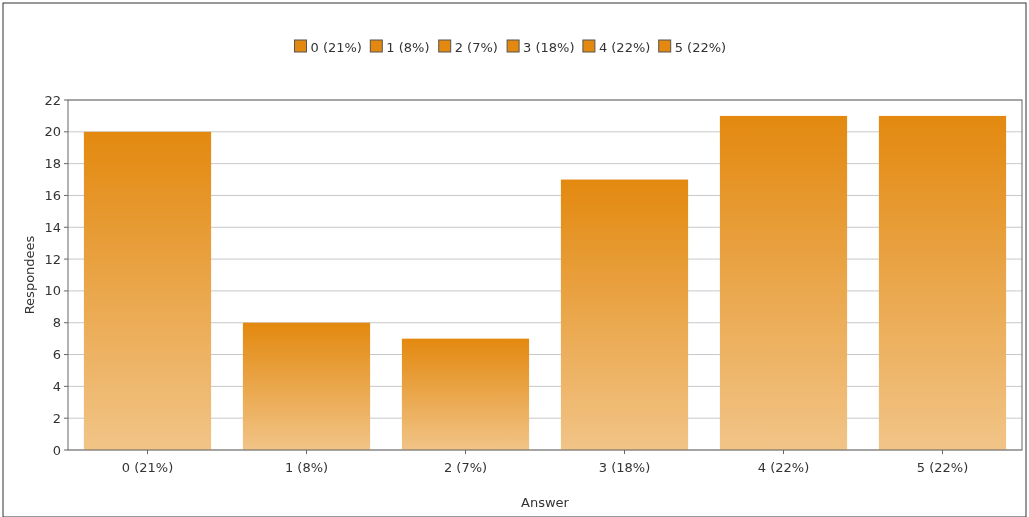  I want to click on x-tick-label: 3 (18%), so click(624, 467).